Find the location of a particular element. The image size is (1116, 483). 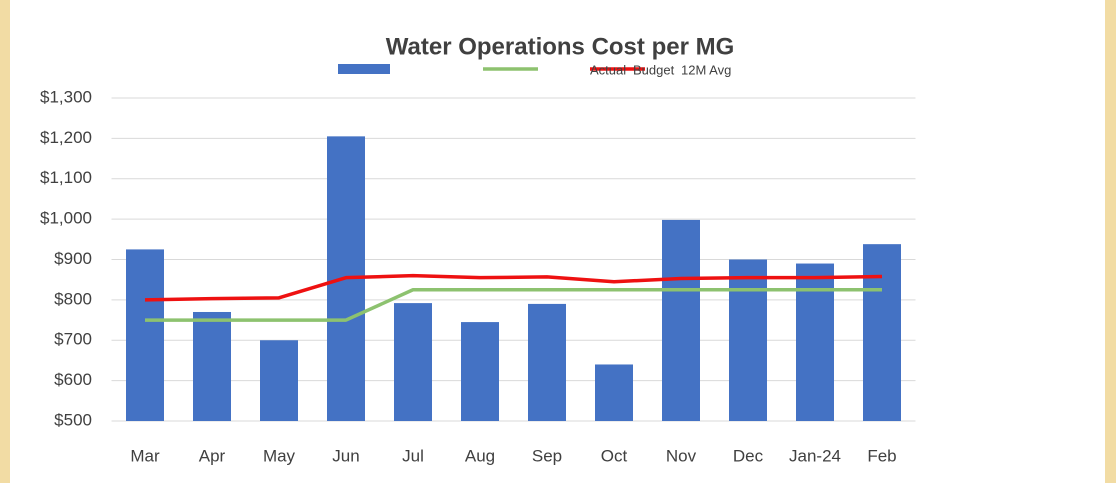

x-tick-label: Oct is located at coordinates (614, 455).